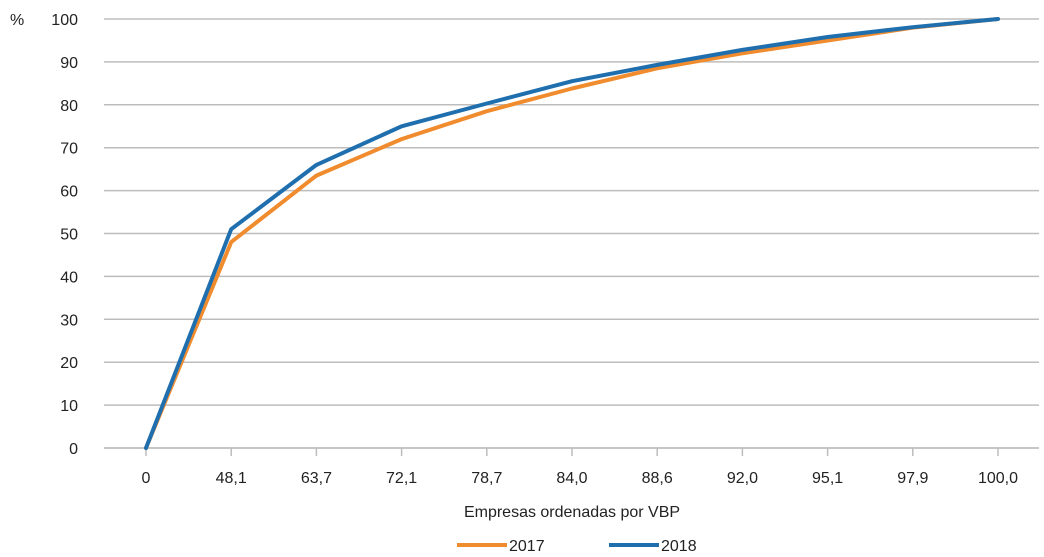  Describe the element at coordinates (827, 478) in the screenshot. I see `x-tick-label: 95,1` at that location.